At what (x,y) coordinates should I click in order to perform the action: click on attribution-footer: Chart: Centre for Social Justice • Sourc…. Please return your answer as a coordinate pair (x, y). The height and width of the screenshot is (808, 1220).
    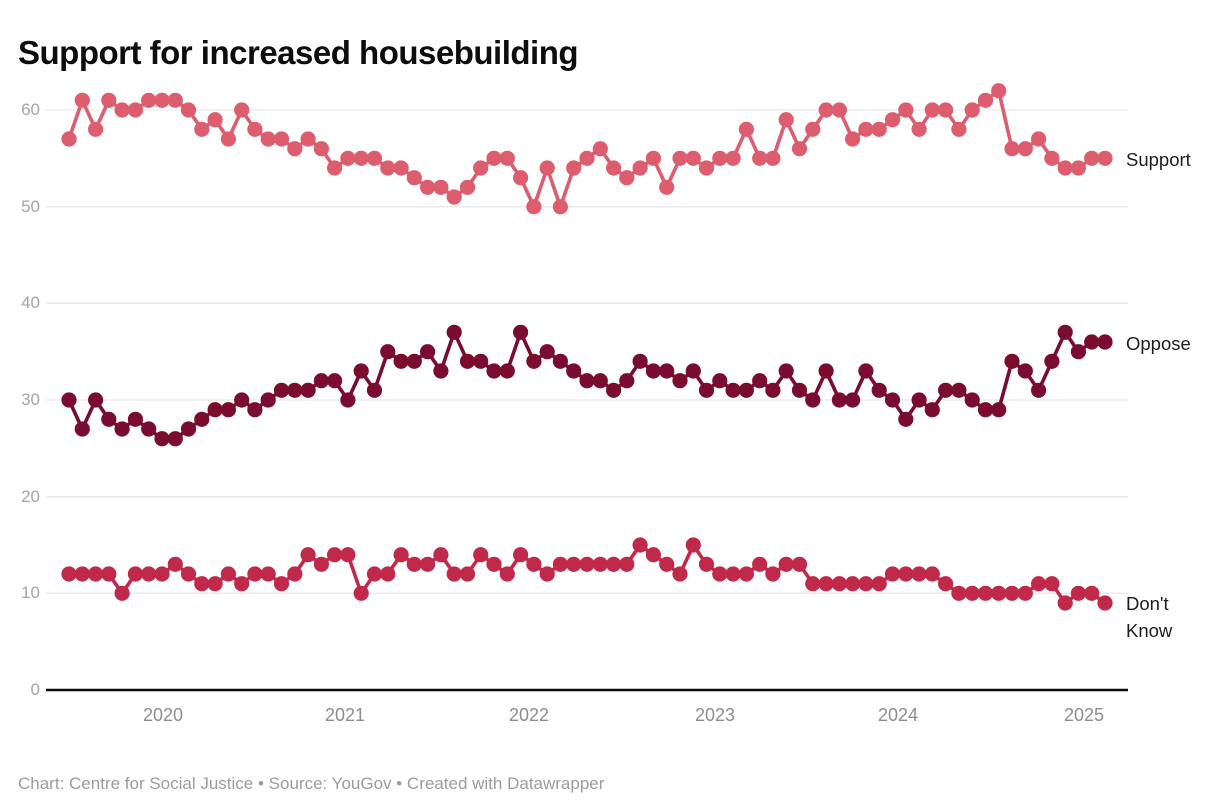
    Looking at the image, I should click on (311, 783).